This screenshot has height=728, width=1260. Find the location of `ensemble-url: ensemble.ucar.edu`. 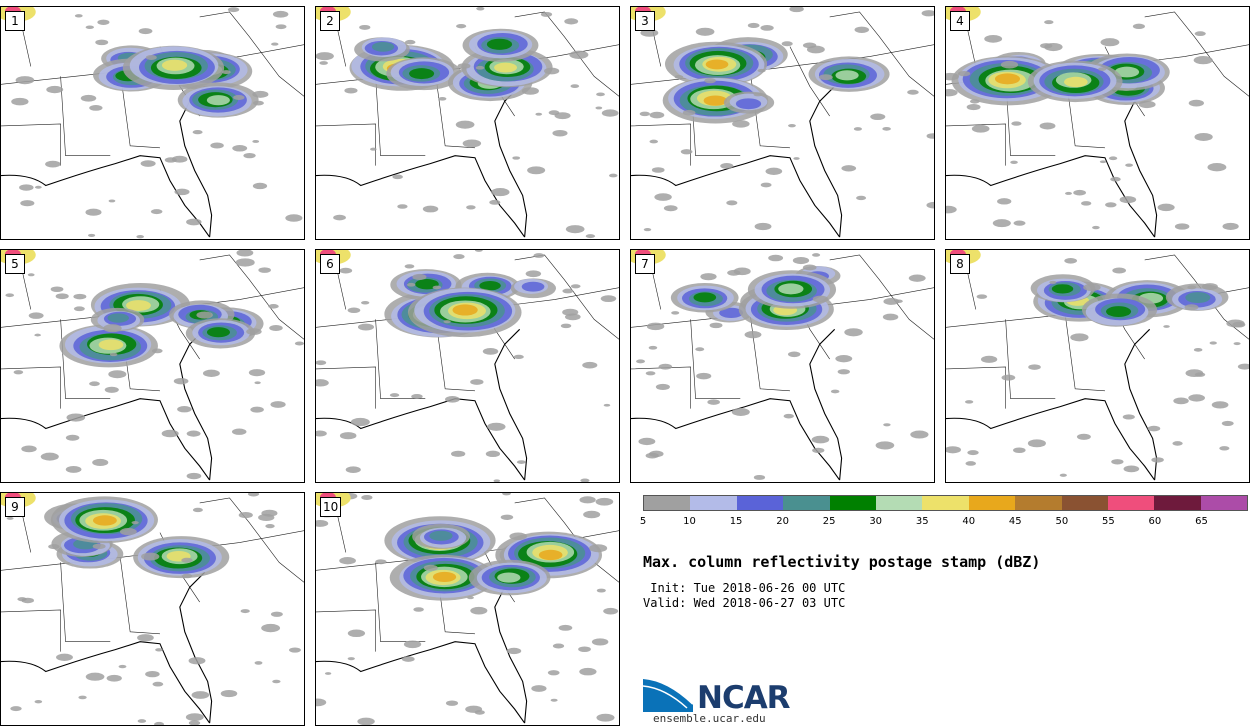

ensemble-url: ensemble.ucar.edu is located at coordinates (709, 718).